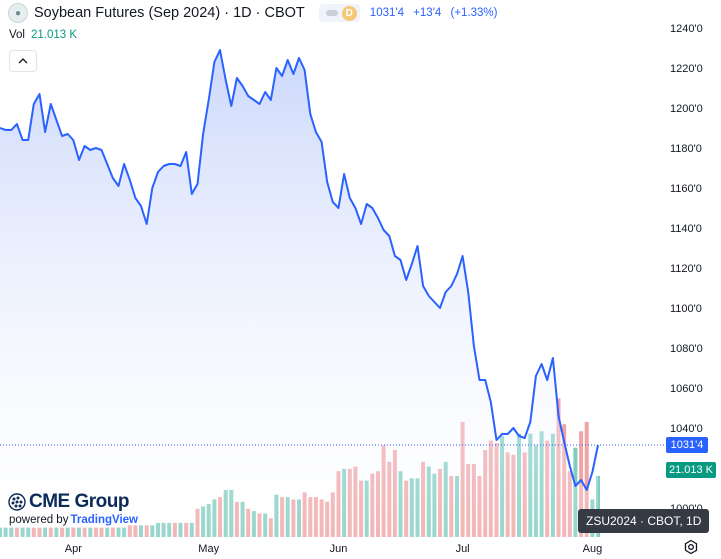 Image resolution: width=721 pixels, height=559 pixels. Describe the element at coordinates (79, 501) in the screenshot. I see `cme-group-logo-text: CME Group` at that location.